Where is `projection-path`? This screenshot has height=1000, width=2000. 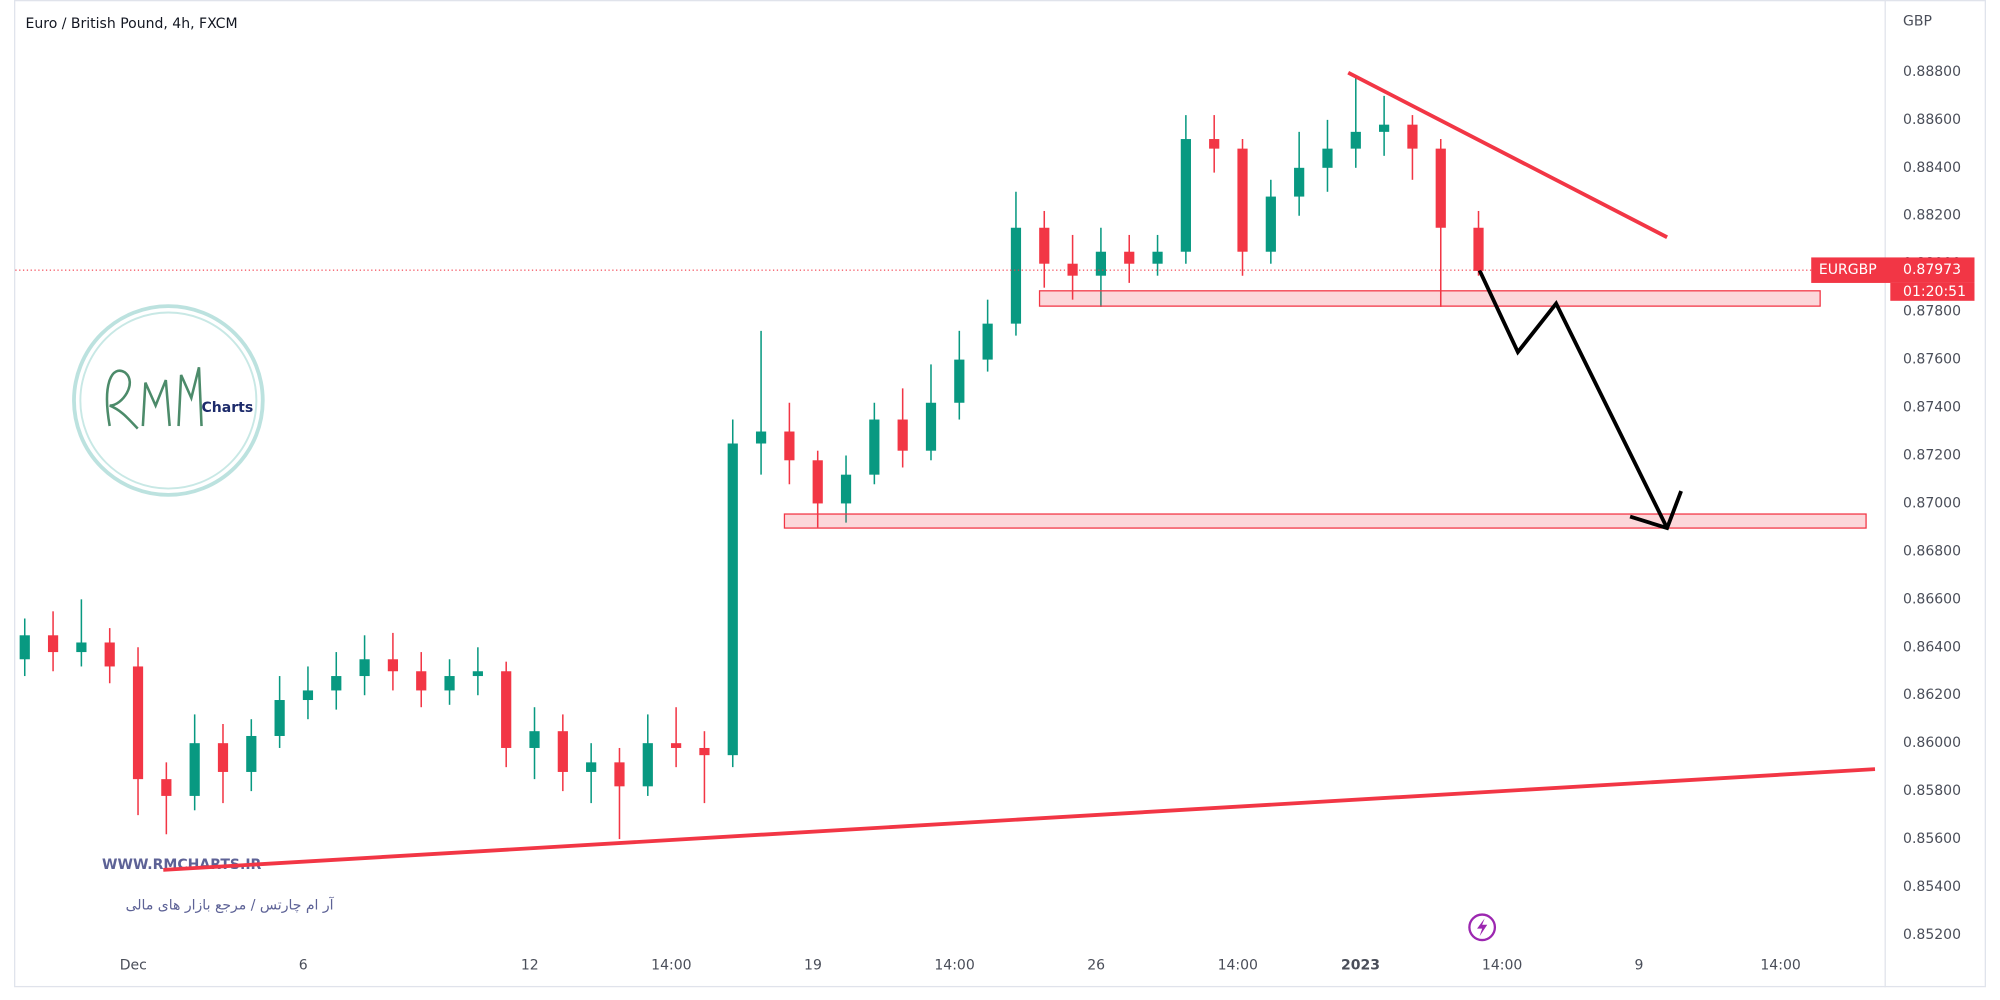 projection-path is located at coordinates (1573, 399).